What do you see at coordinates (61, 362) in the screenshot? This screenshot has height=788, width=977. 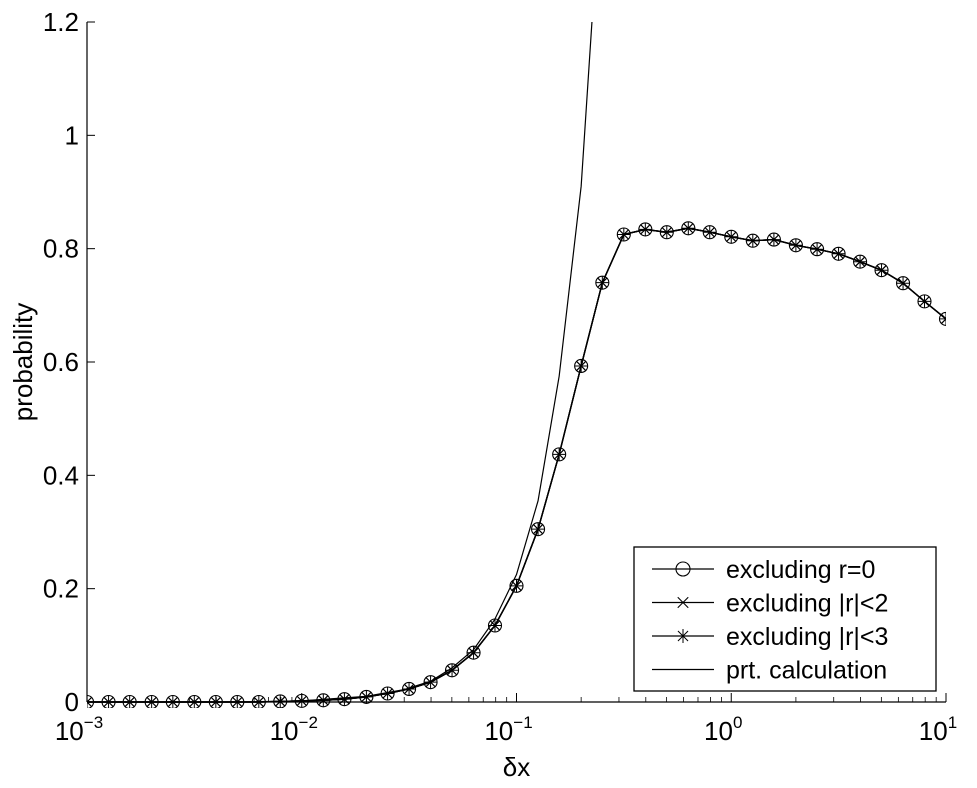 I see `y-tick-label: 0.6` at bounding box center [61, 362].